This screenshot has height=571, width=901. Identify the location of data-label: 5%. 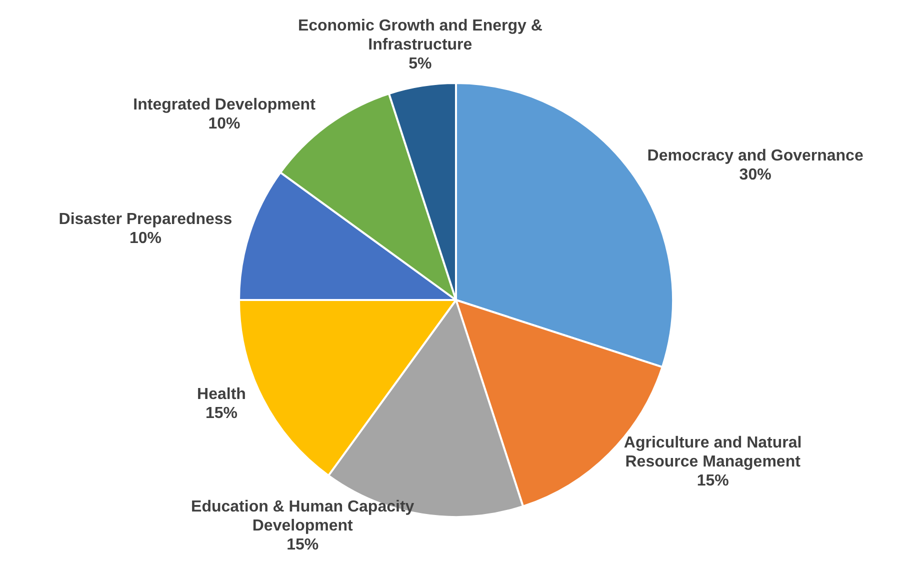
(420, 64).